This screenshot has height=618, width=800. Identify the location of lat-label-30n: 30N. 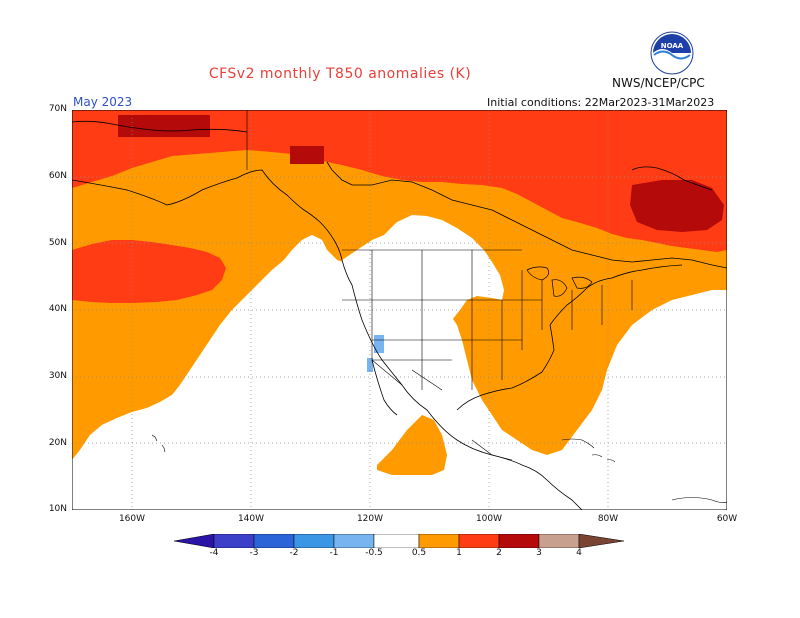
(57, 376).